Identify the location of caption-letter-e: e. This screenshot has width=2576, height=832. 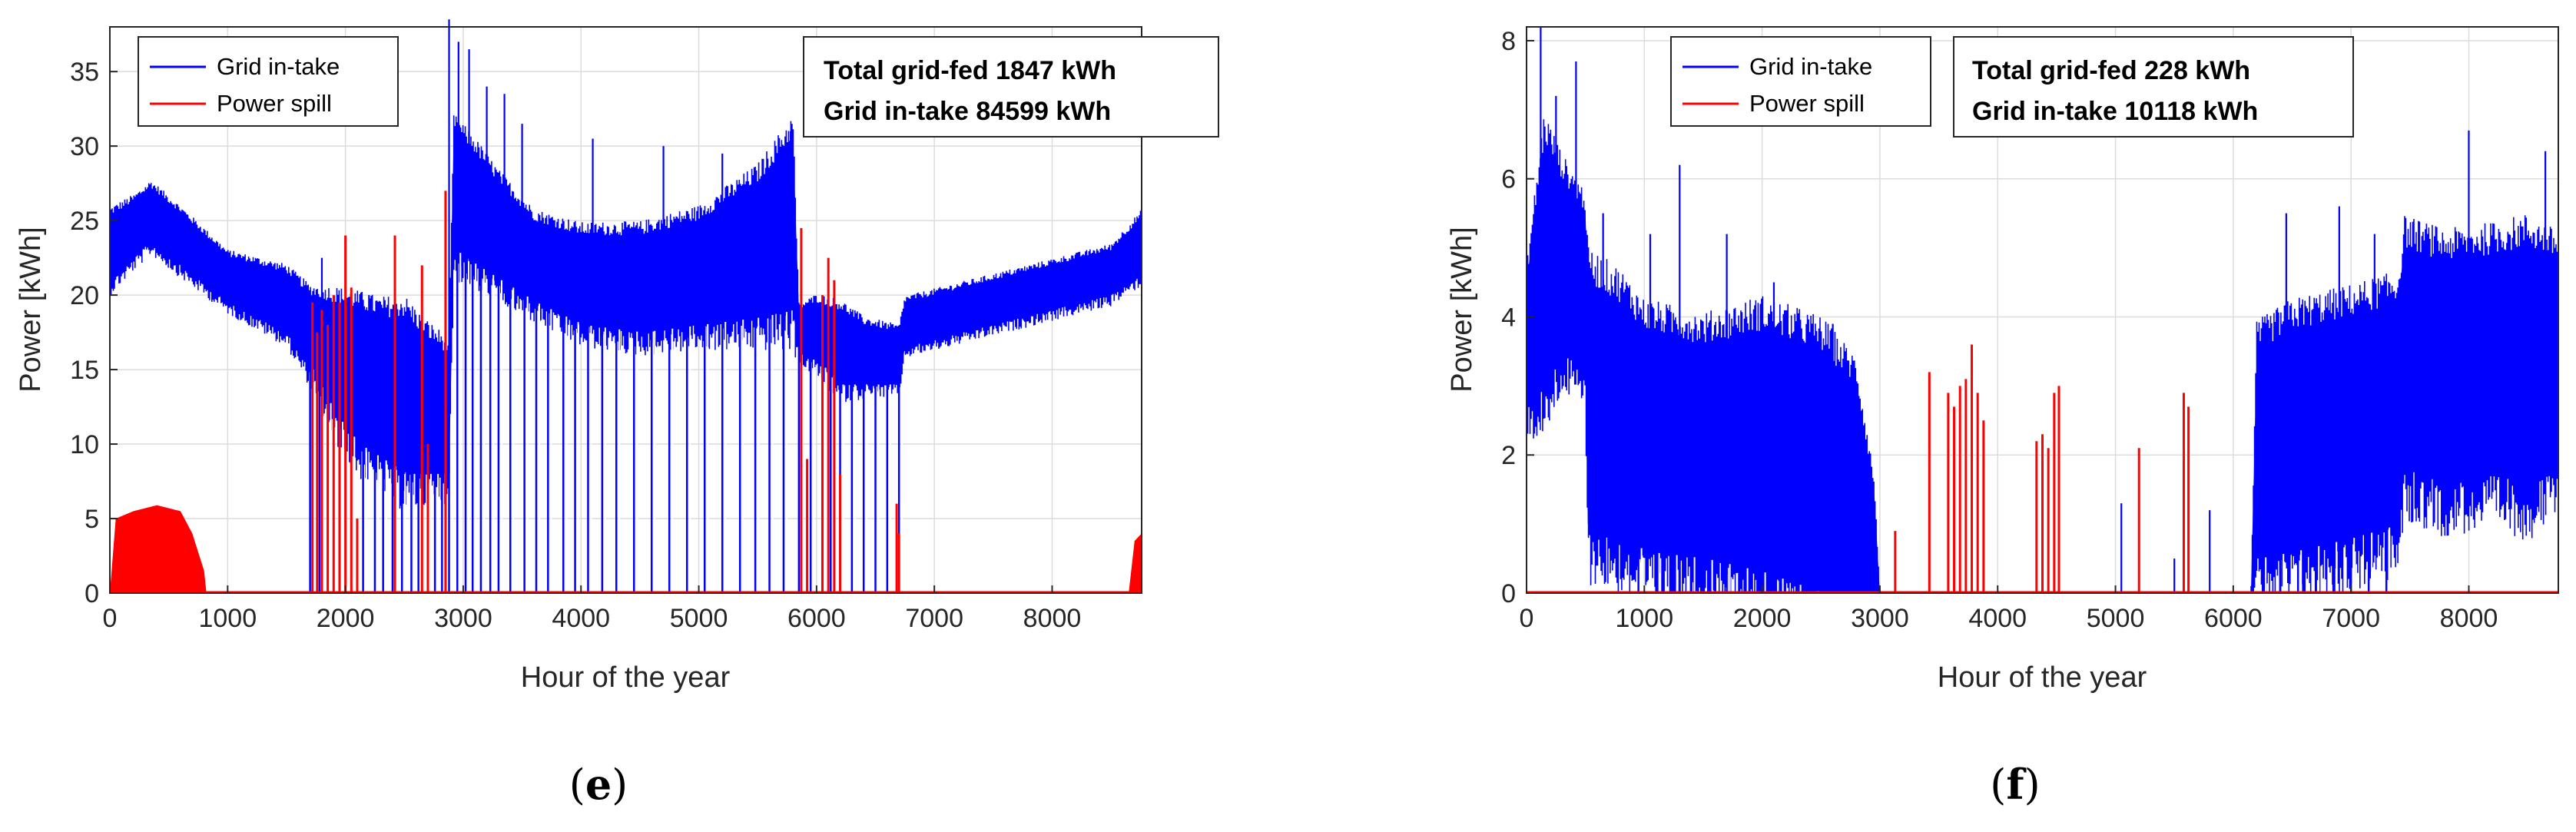
(598, 784).